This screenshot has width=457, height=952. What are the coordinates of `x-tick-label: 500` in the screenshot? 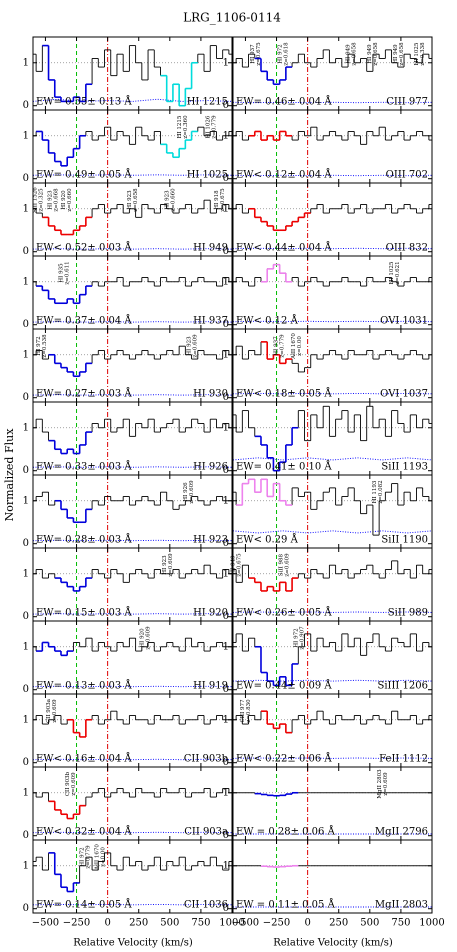 It's located at (169, 923).